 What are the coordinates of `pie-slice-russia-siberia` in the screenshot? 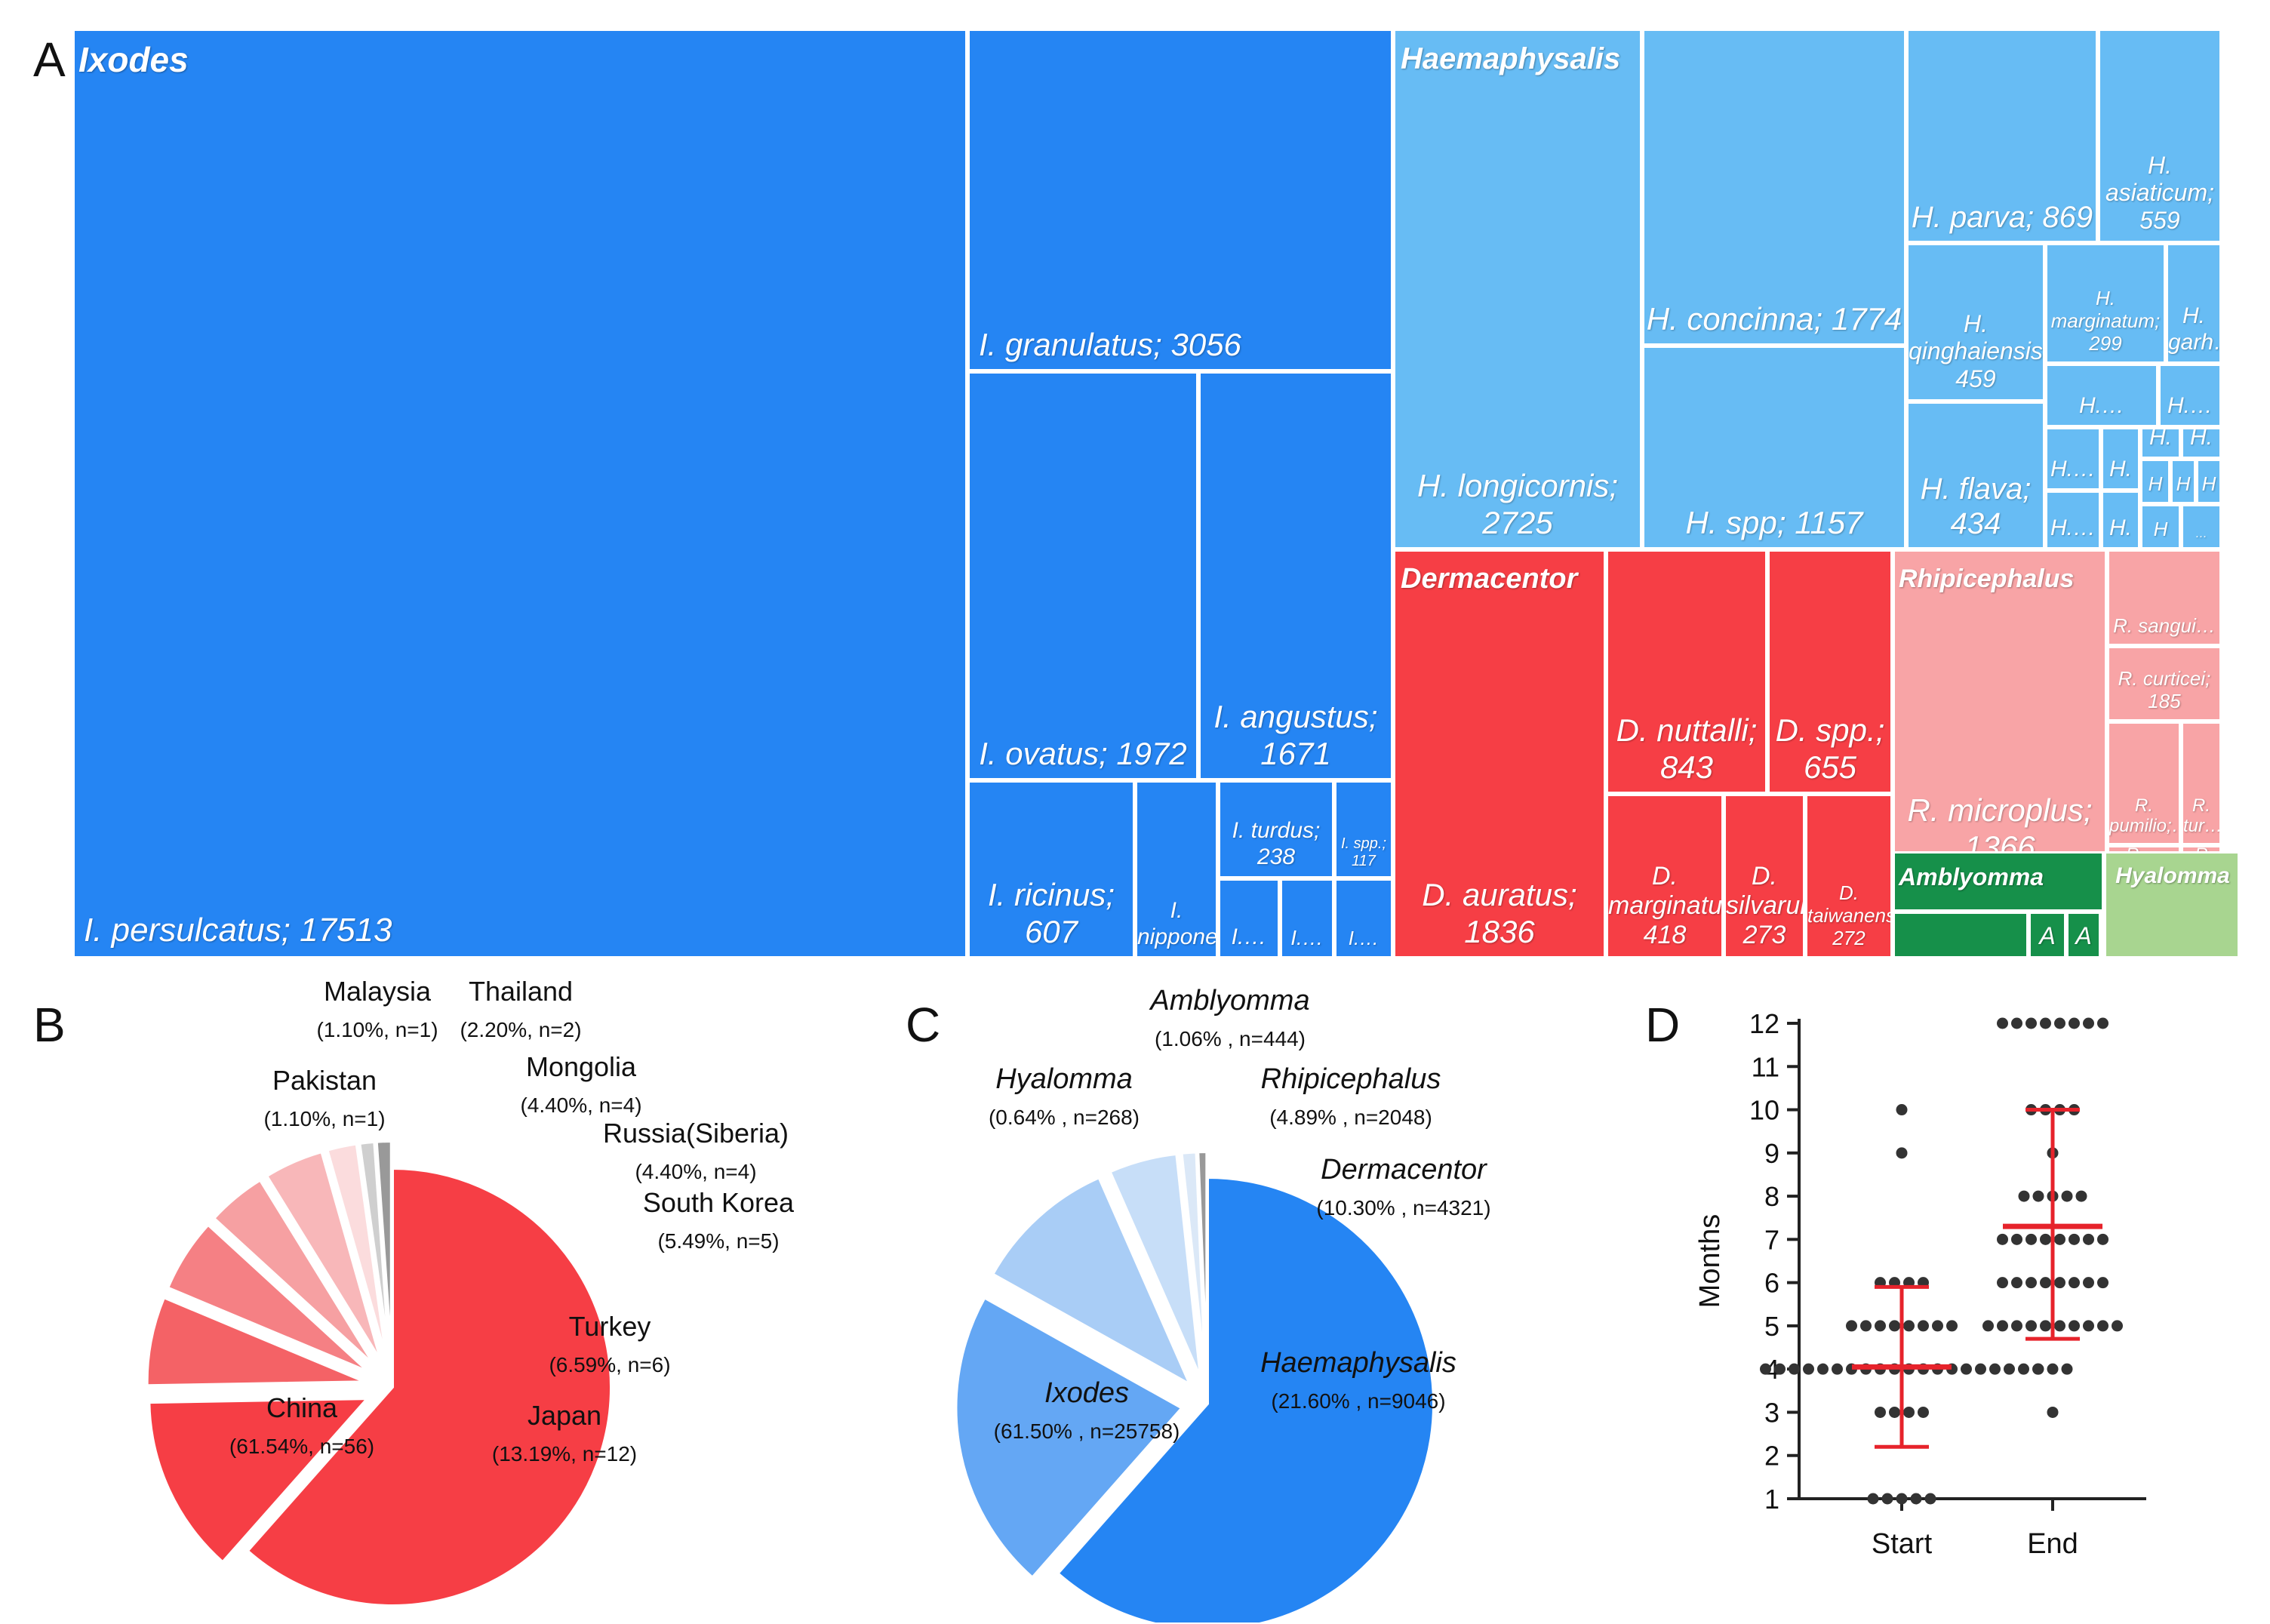 It's located at (294, 1272).